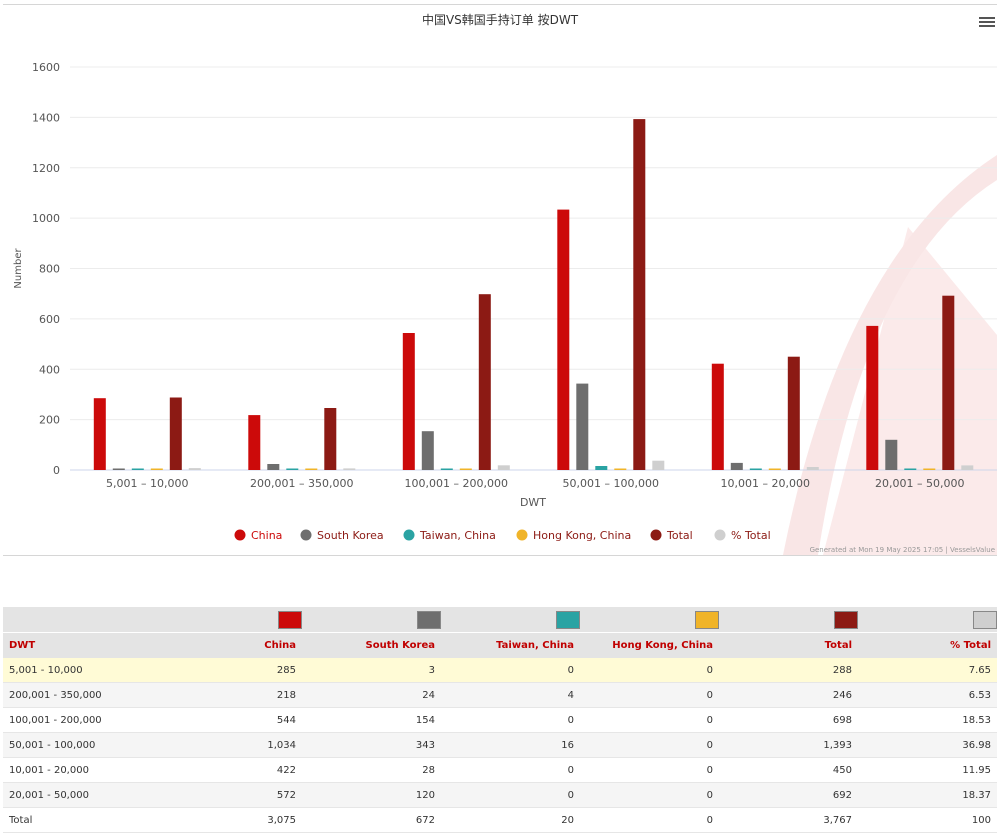 The width and height of the screenshot is (1000, 837). Describe the element at coordinates (83, 645) in the screenshot. I see `column-header-dwt: DWT` at that location.